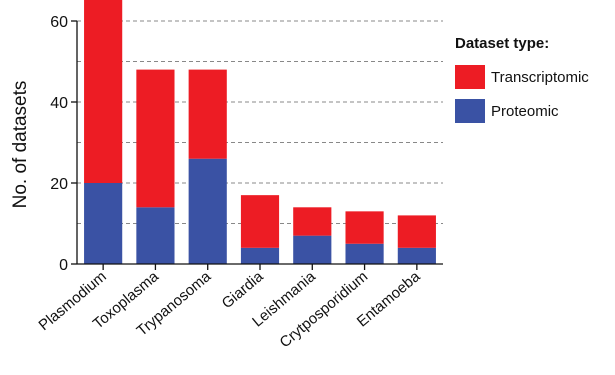  Describe the element at coordinates (324, 309) in the screenshot. I see `x-tick-label: Crytposporidium` at that location.